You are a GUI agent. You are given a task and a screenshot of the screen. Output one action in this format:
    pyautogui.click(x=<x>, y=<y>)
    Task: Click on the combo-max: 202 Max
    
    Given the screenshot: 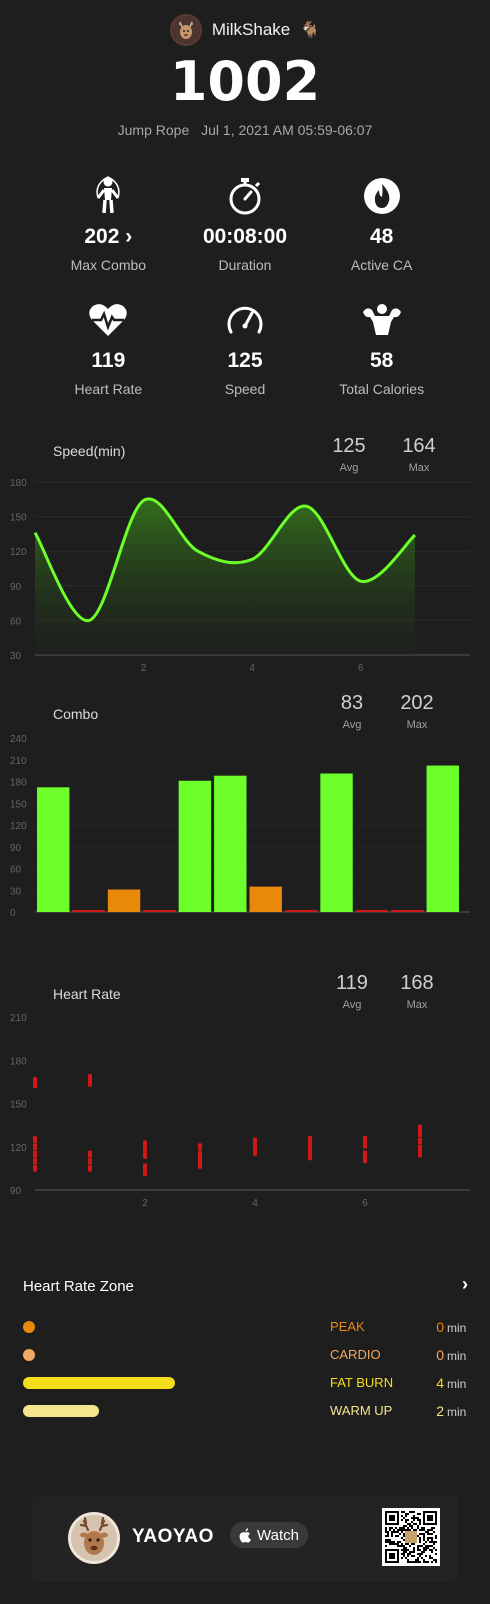 What is the action you would take?
    pyautogui.click(x=417, y=711)
    